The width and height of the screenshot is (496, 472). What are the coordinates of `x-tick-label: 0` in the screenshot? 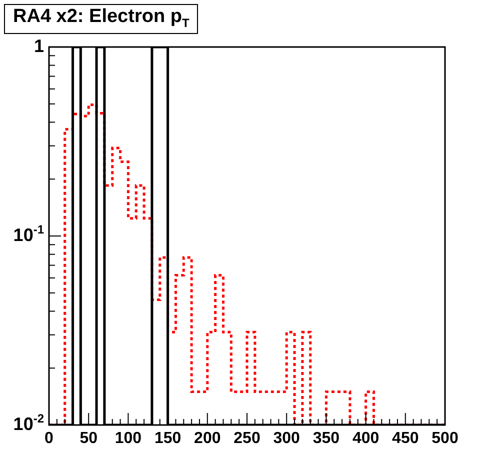 It's located at (49, 439).